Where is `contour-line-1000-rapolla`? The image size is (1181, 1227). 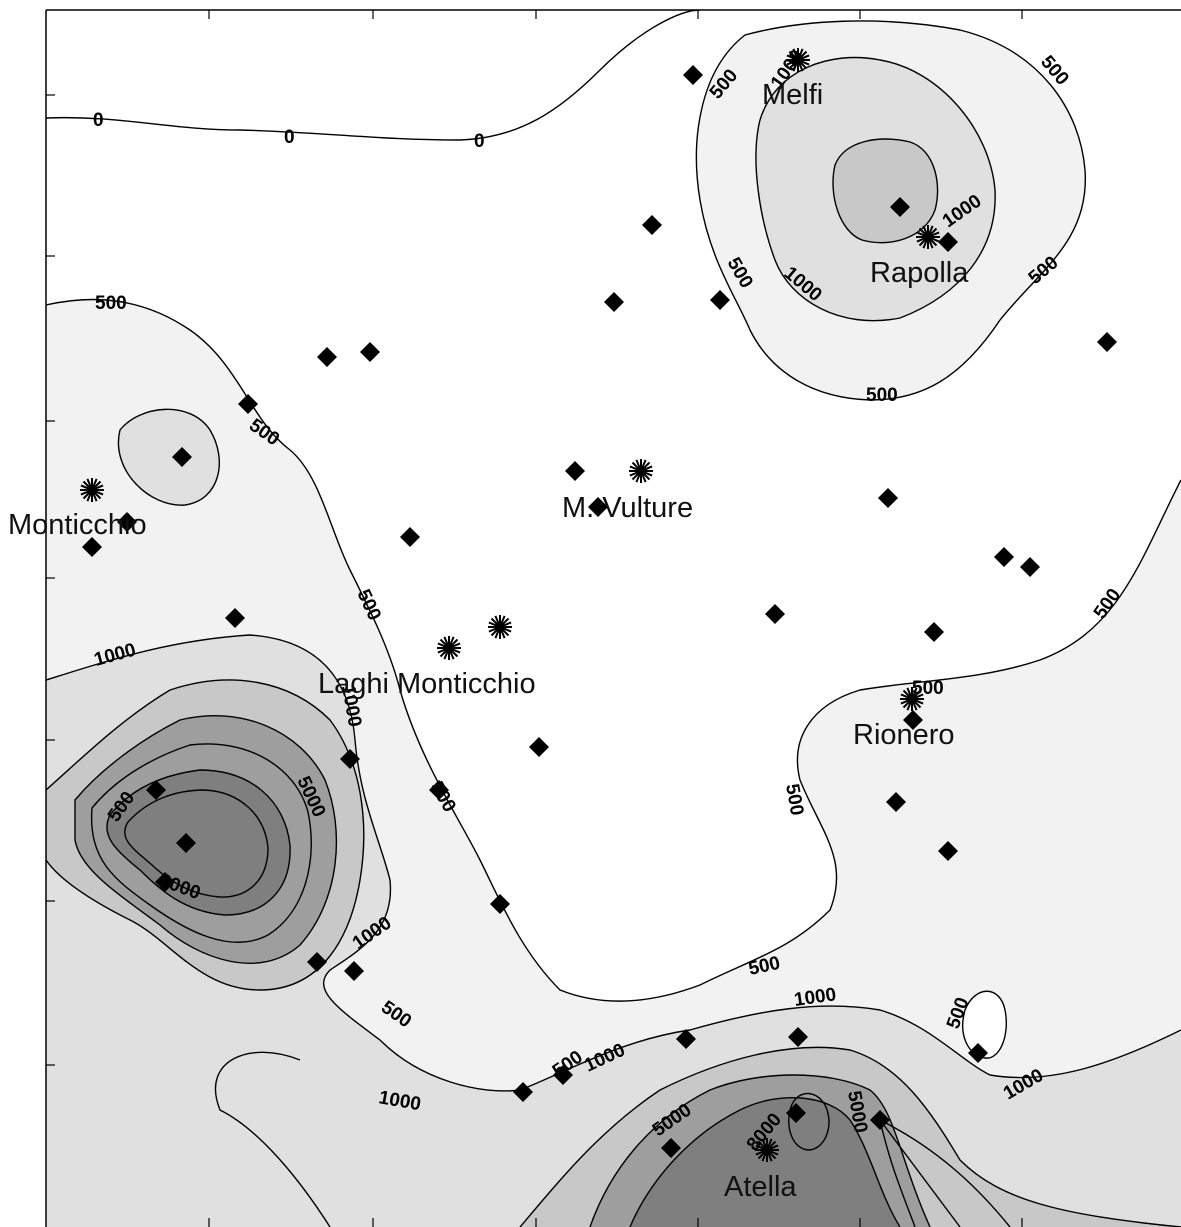
contour-line-1000-rapolla is located at coordinates (875, 189).